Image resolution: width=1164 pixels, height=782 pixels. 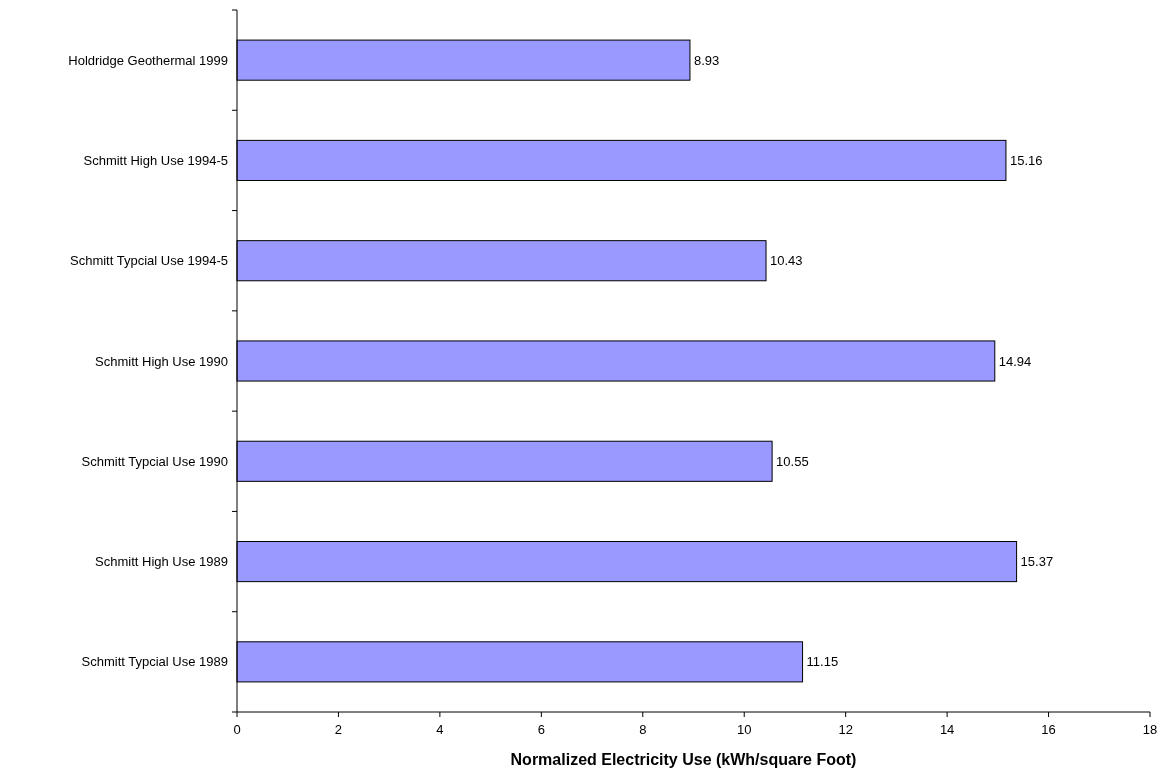 What do you see at coordinates (683, 759) in the screenshot?
I see `x-axis-title: Normalized Electricity Use (kWh/square Foot)` at bounding box center [683, 759].